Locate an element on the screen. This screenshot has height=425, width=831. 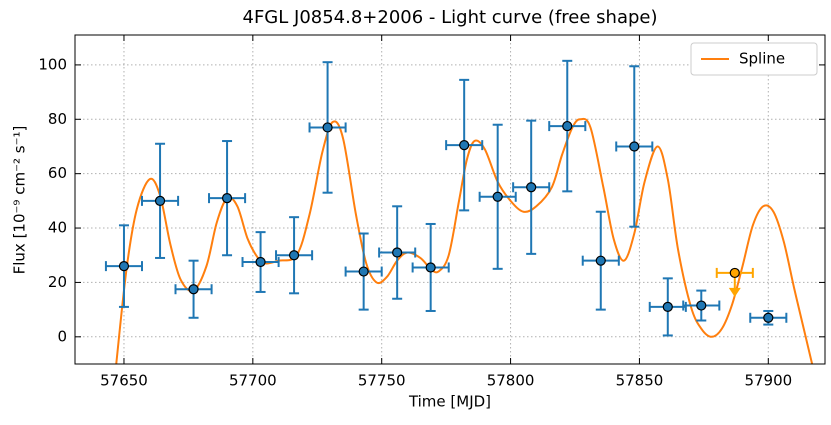
y-tick-label: 100 is located at coordinates (52, 64).